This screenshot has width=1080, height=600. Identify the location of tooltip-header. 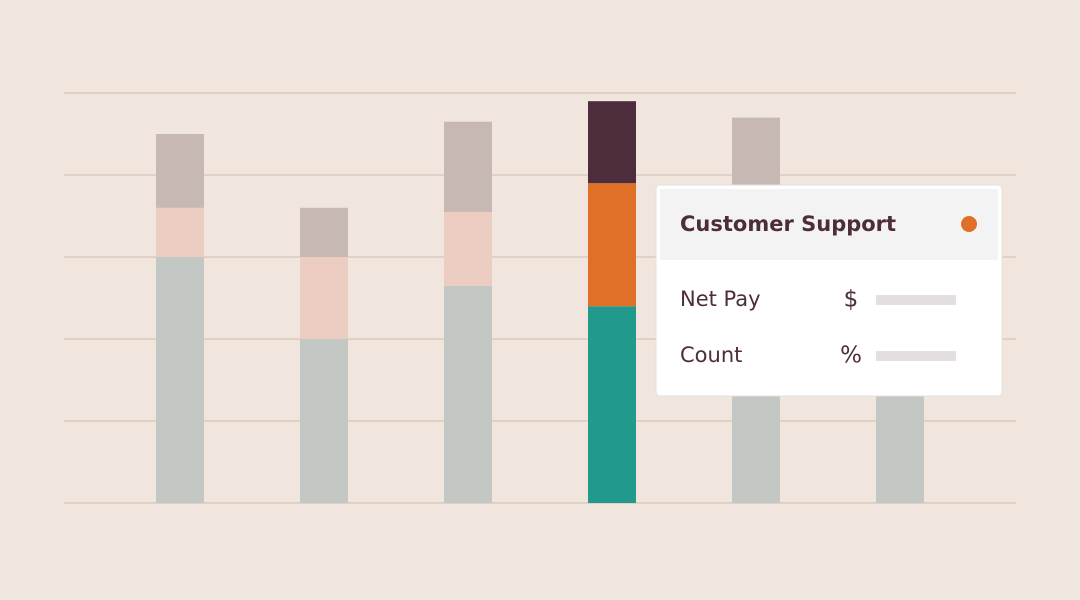
(829, 224).